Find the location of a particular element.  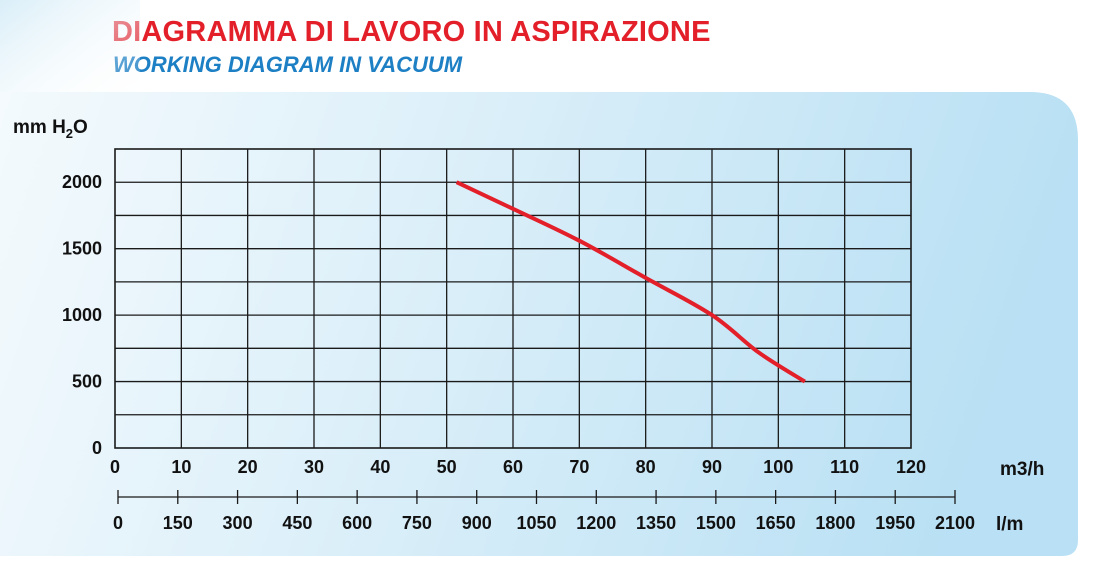

y-tick-label: 0 is located at coordinates (97, 448).